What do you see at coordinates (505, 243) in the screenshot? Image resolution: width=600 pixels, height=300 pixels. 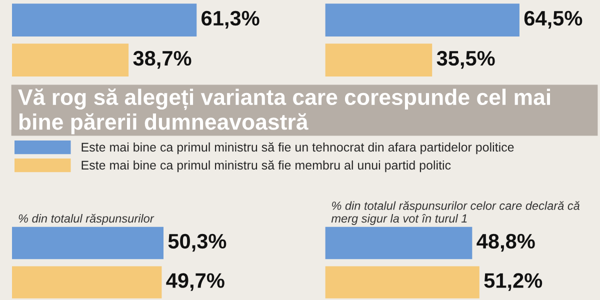 I see `data-label: 48,8%` at bounding box center [505, 243].